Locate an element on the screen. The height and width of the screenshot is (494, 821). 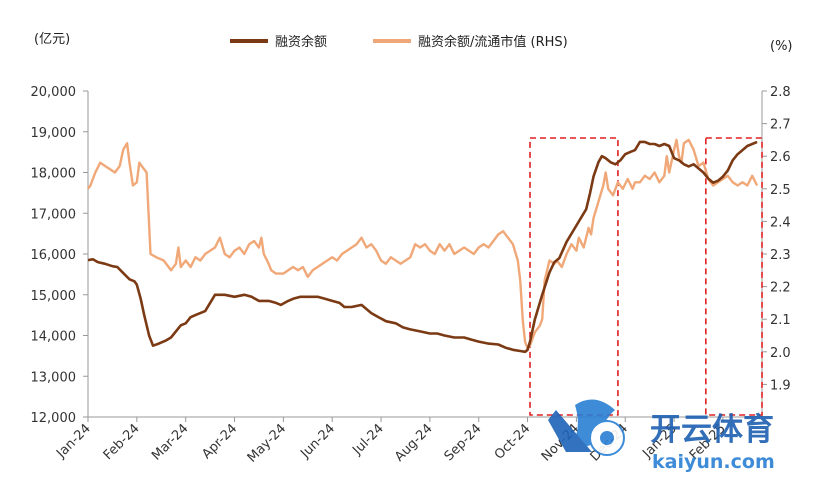
watermark: 开云体育 kaiyun.com is located at coordinates (661, 436).